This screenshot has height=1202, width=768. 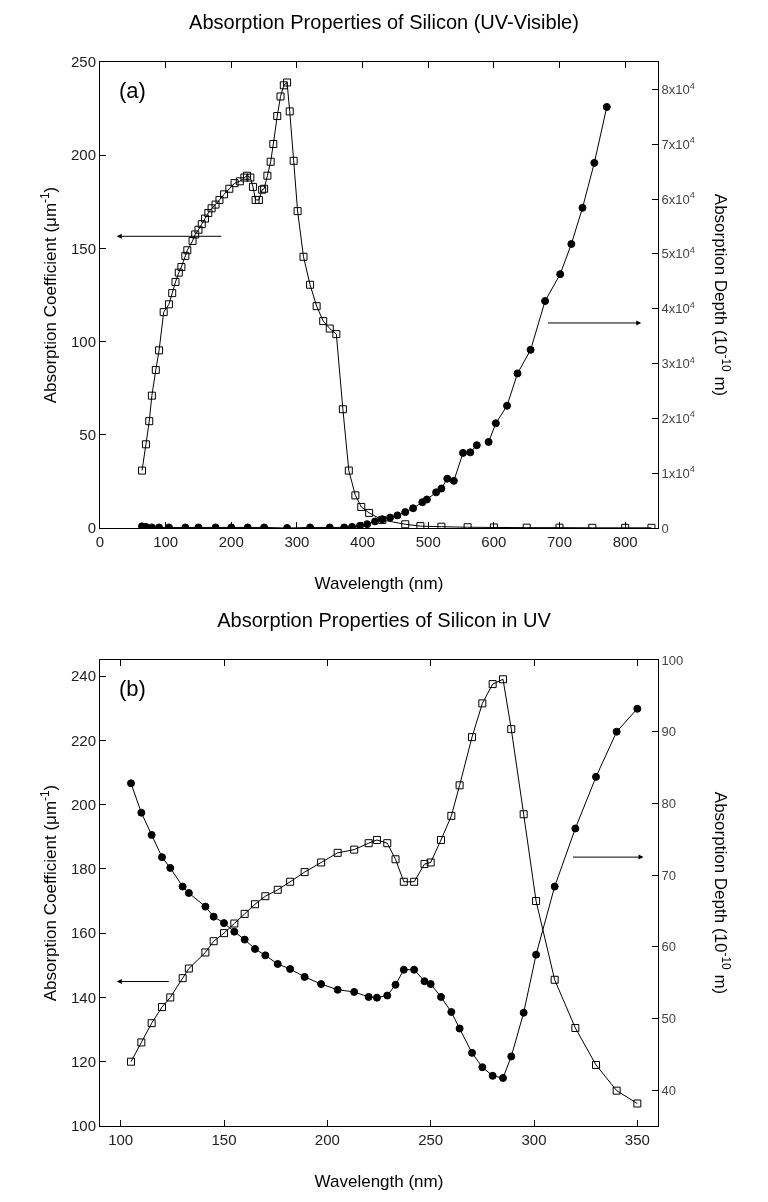 What do you see at coordinates (669, 803) in the screenshot?
I see `y2-tick-label: 80` at bounding box center [669, 803].